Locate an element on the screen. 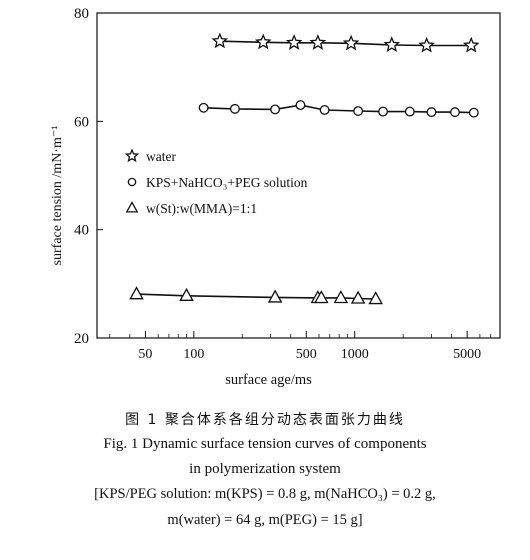  figure-caption-chinese: 图 1 聚合体系各组分动态表面张力曲线 is located at coordinates (265, 420).